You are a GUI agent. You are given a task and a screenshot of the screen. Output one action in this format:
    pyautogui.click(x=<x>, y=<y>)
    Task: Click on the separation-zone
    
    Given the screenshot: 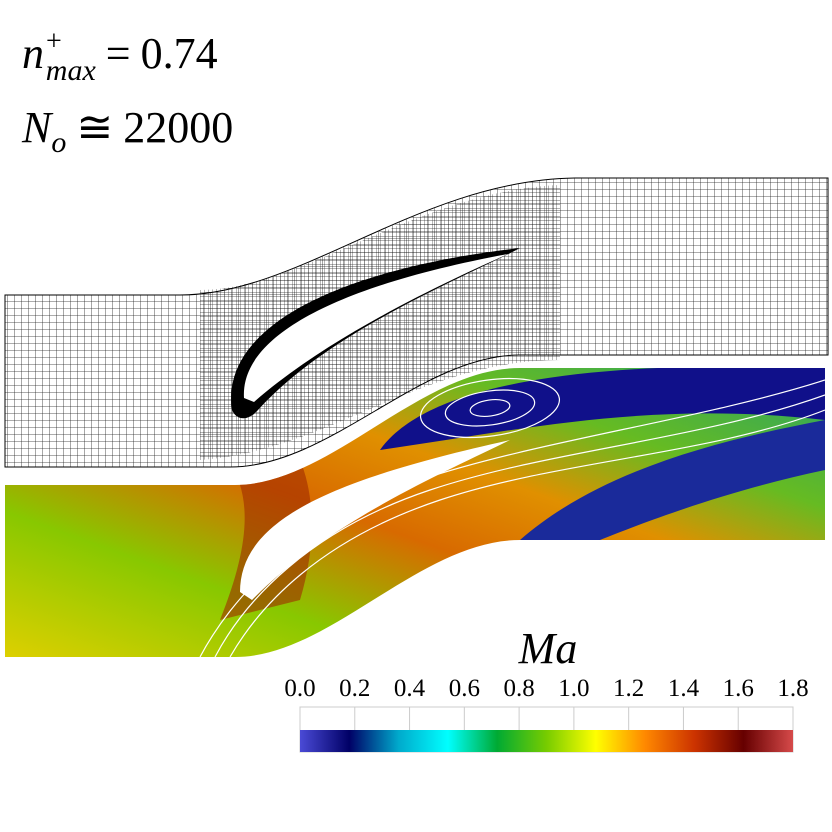 What is the action you would take?
    pyautogui.click(x=602, y=409)
    